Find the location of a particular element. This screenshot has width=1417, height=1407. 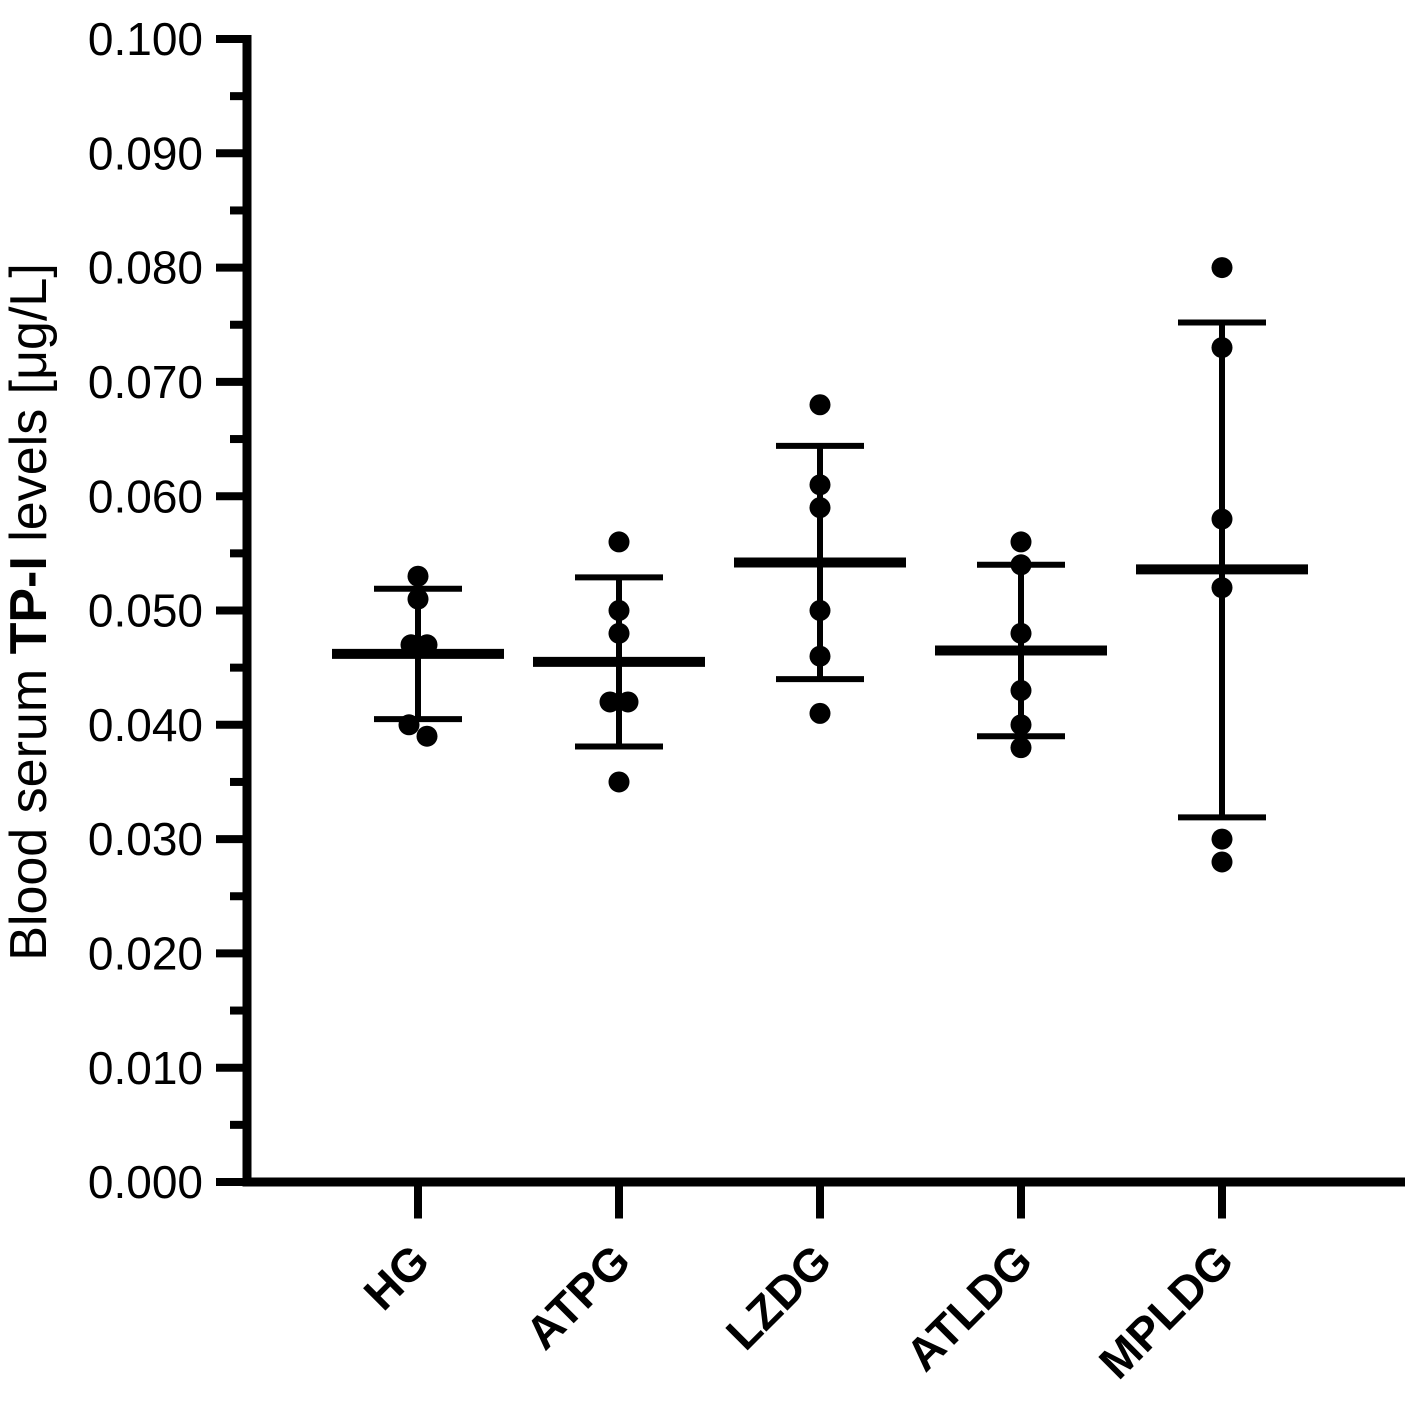

y-tick-label: 0.080 is located at coordinates (145, 268).